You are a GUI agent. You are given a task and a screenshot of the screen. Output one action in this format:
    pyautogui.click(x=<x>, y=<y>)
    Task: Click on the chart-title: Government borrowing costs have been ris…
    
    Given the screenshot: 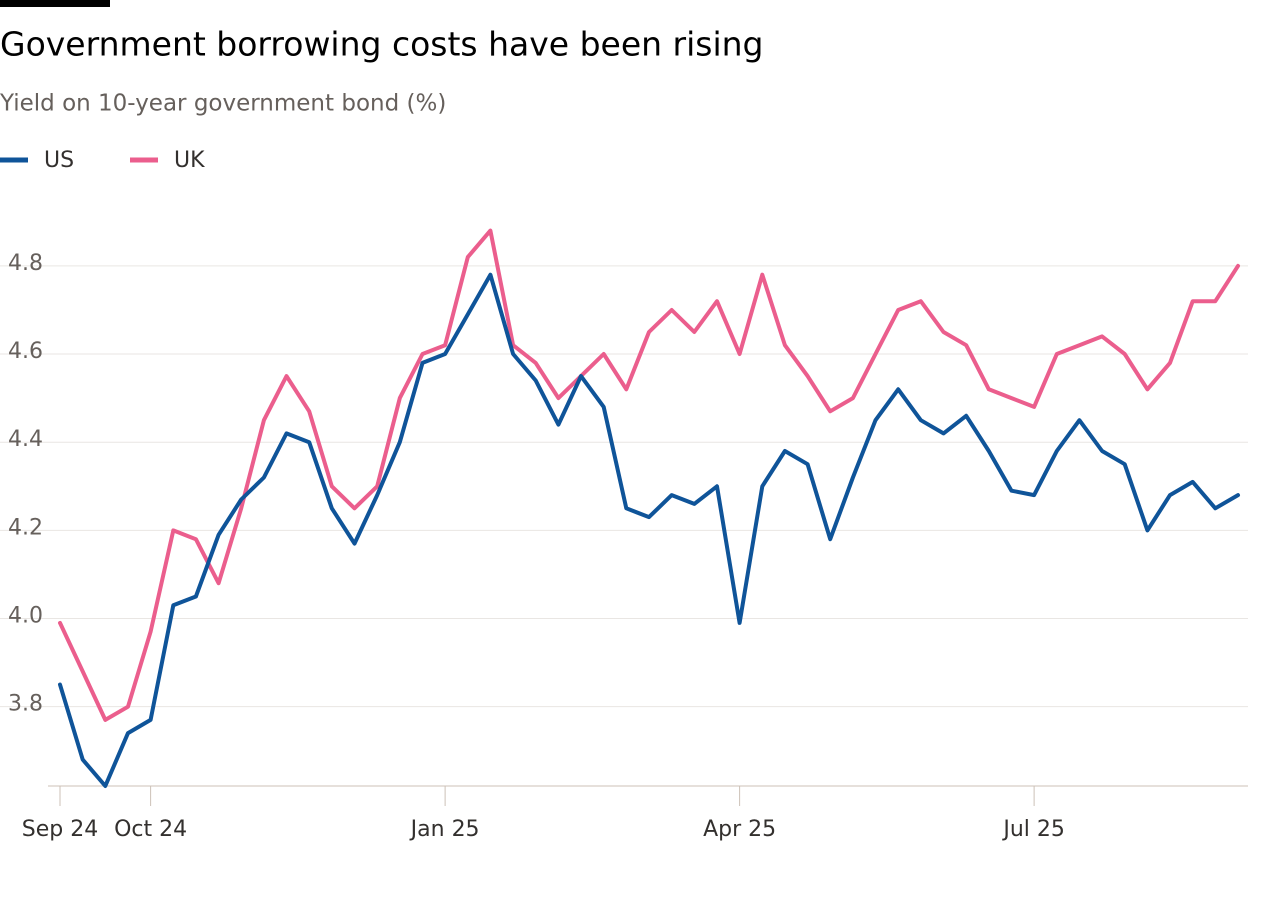 What is the action you would take?
    pyautogui.click(x=381, y=44)
    